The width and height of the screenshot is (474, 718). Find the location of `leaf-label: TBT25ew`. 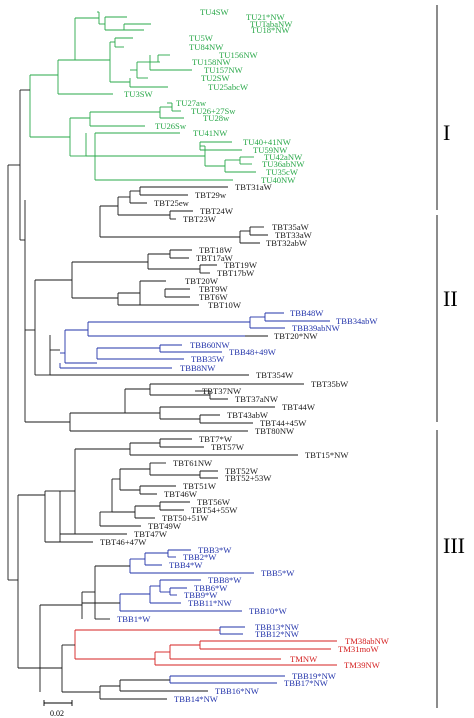

leaf-label: TBT25ew is located at coordinates (172, 203).